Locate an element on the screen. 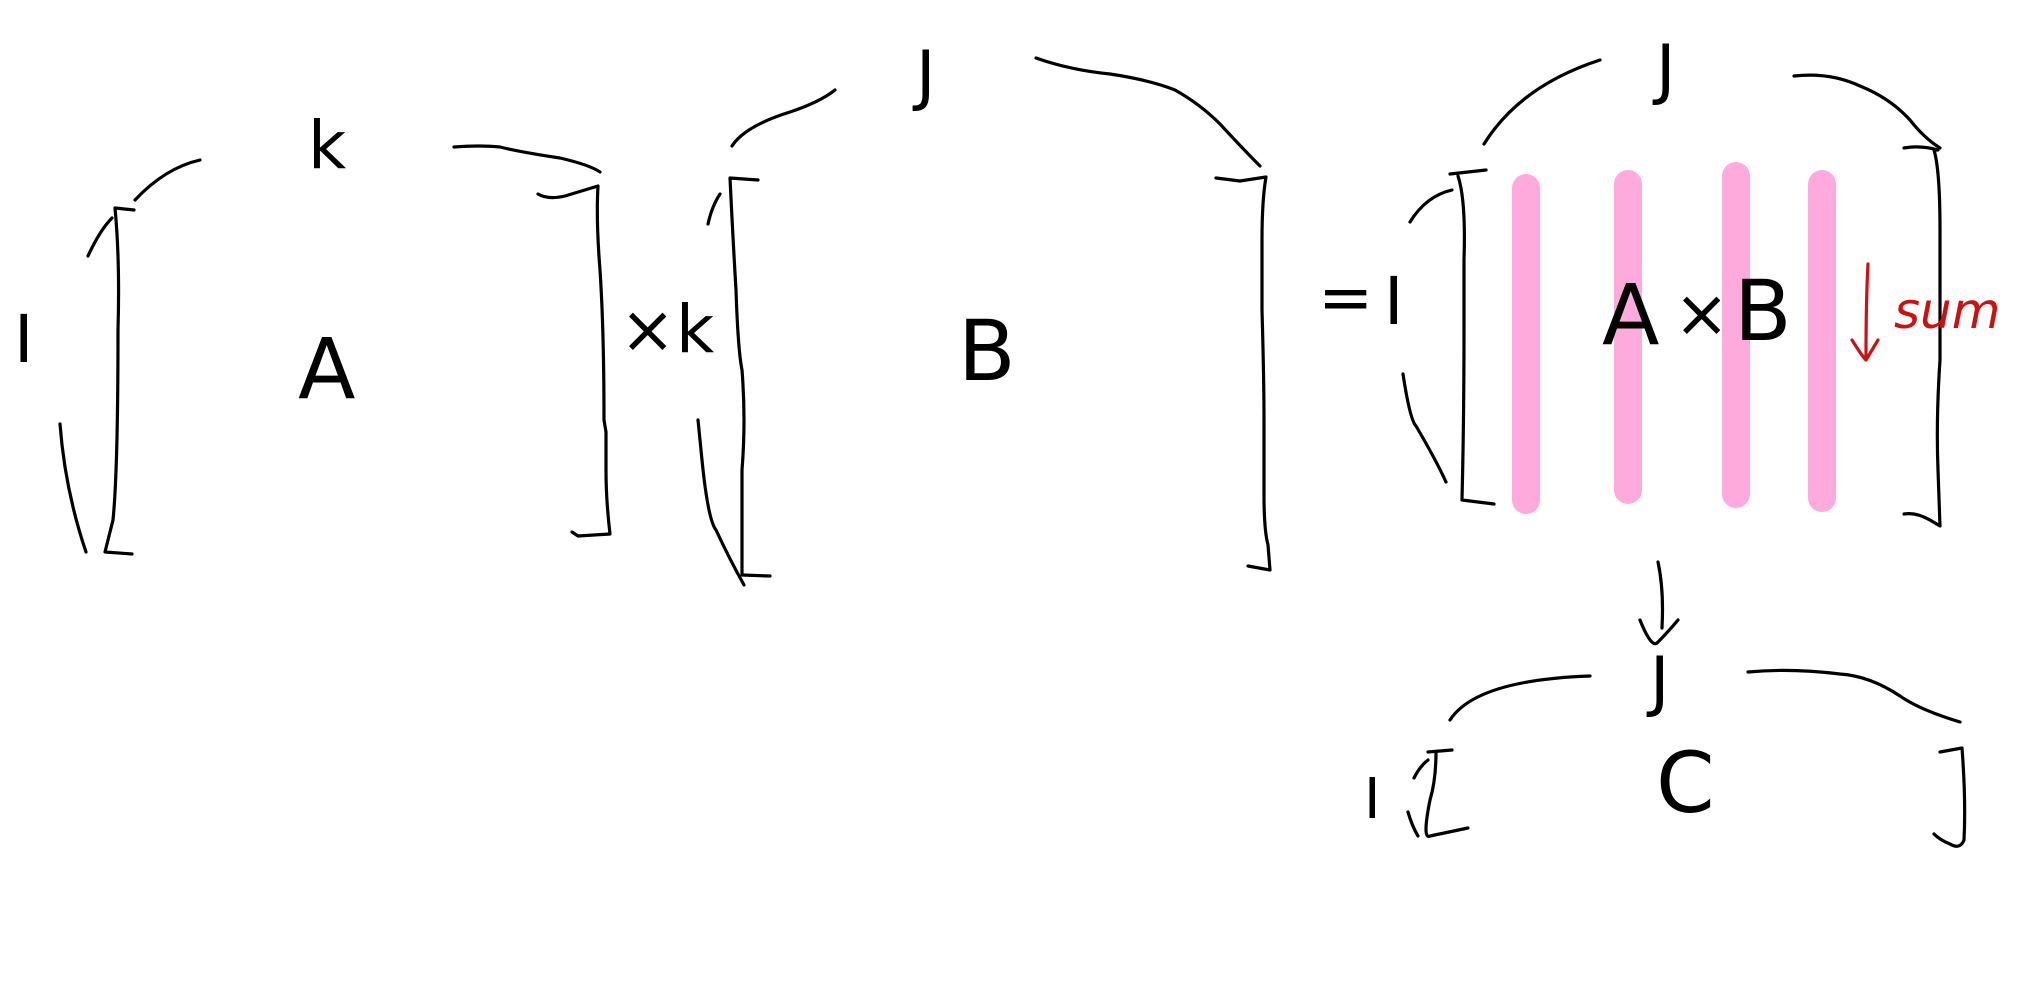 This screenshot has height=1000, width=2028. matrix-a-col-brace-right is located at coordinates (527, 159).